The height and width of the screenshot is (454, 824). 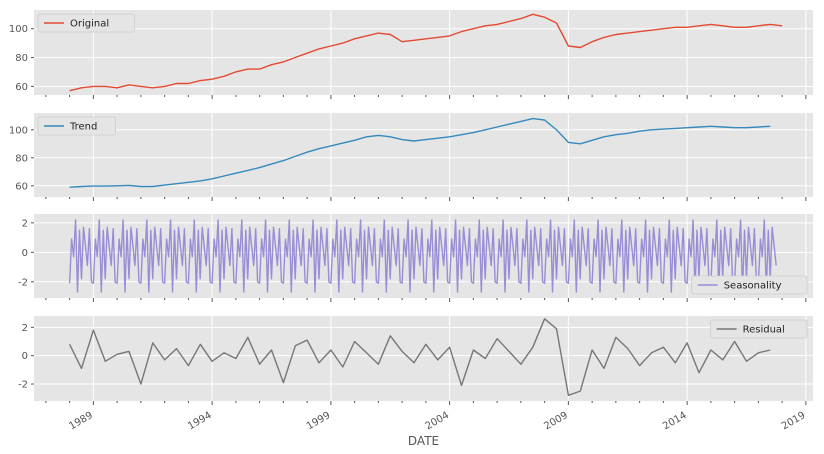 What do you see at coordinates (753, 286) in the screenshot?
I see `legend-label: Seasonality` at bounding box center [753, 286].